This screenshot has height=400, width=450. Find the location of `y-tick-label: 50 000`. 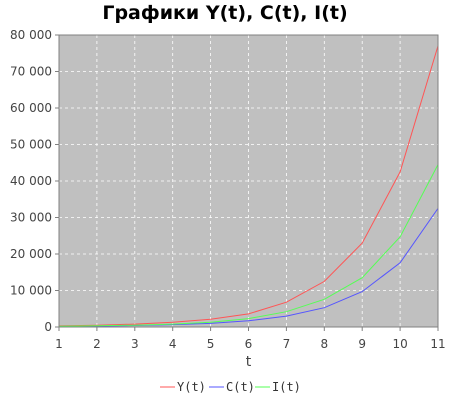

y-tick-label: 50 000 is located at coordinates (31, 145).